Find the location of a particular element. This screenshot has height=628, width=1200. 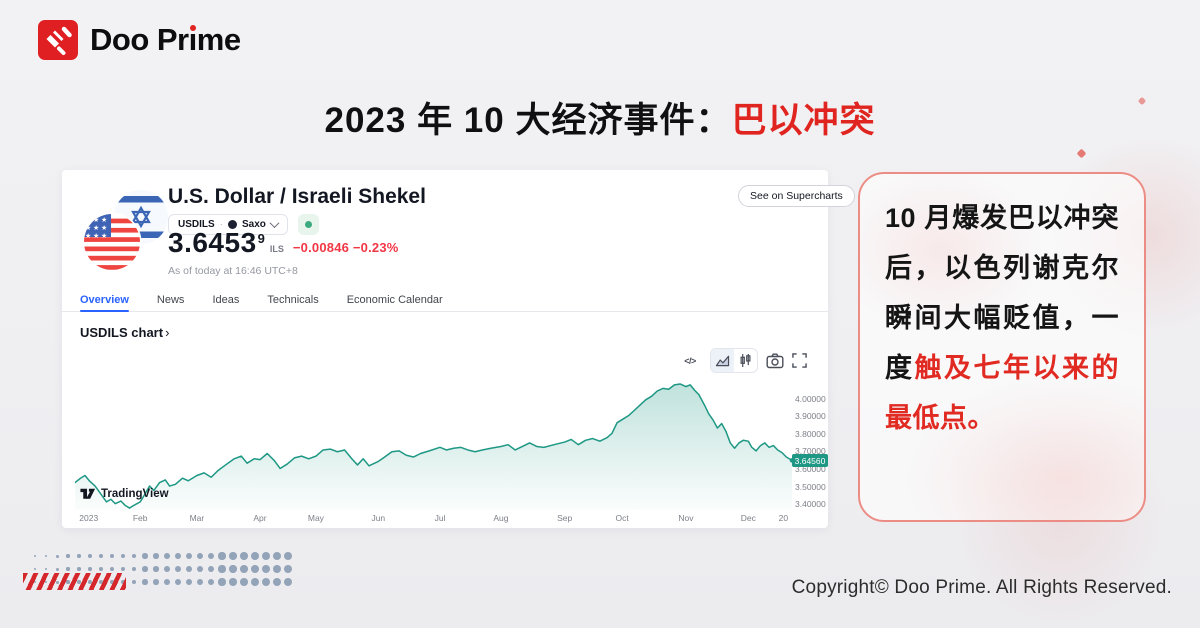

circuit-node-decoration is located at coordinates (1081, 153).